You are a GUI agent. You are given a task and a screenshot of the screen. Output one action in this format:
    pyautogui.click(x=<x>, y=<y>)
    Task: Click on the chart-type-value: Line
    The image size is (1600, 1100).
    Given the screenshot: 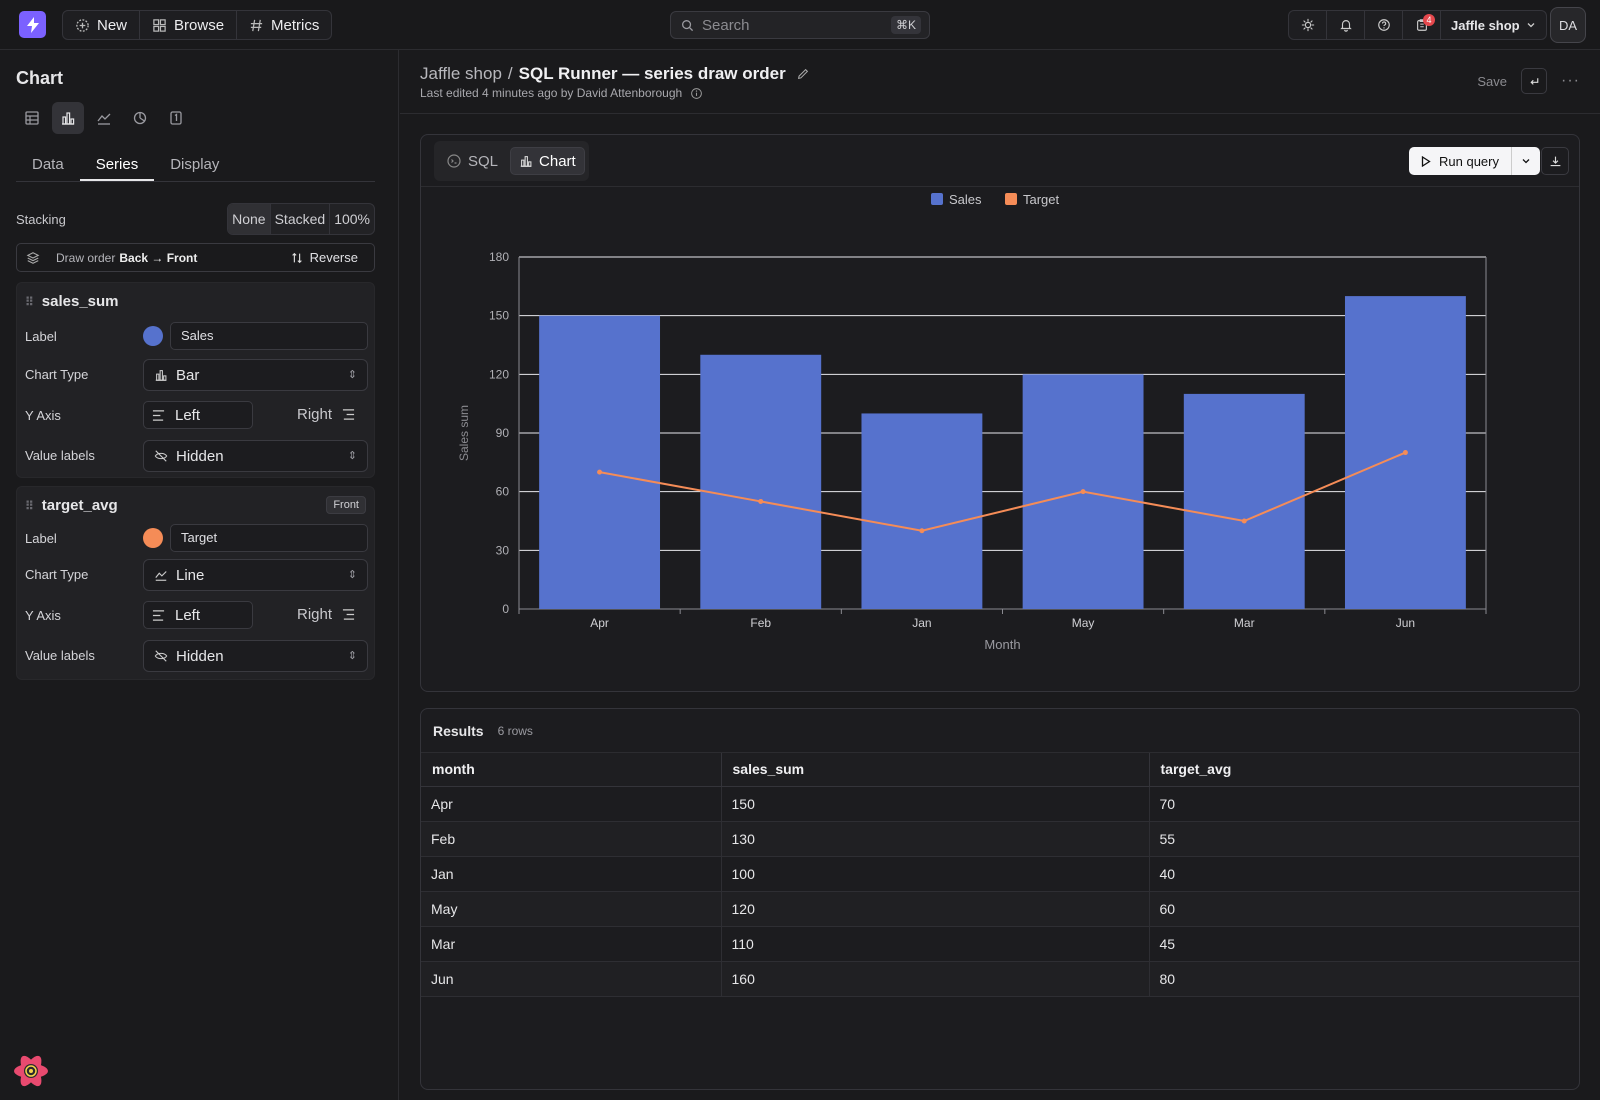 What is the action you would take?
    pyautogui.click(x=190, y=575)
    